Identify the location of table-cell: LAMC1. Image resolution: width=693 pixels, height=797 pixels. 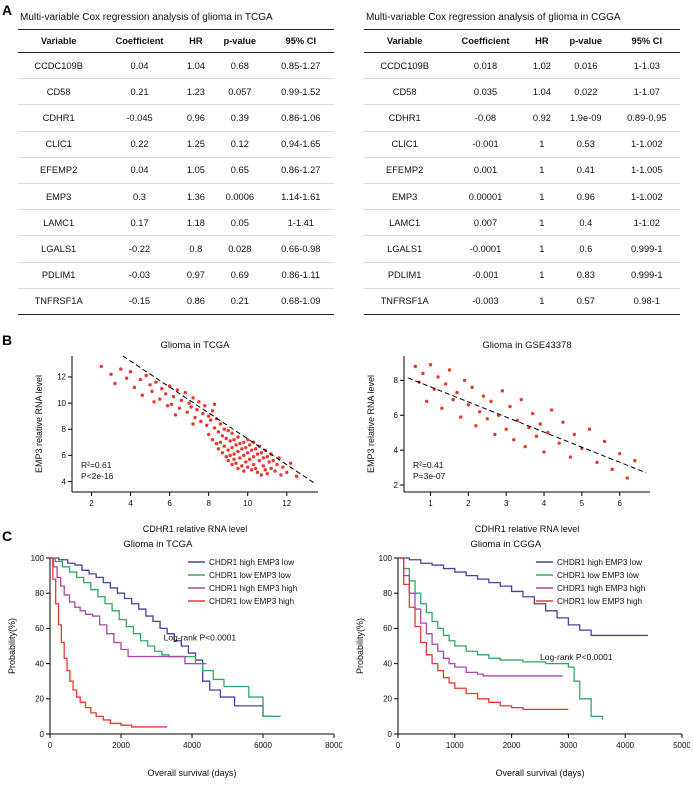
(59, 223).